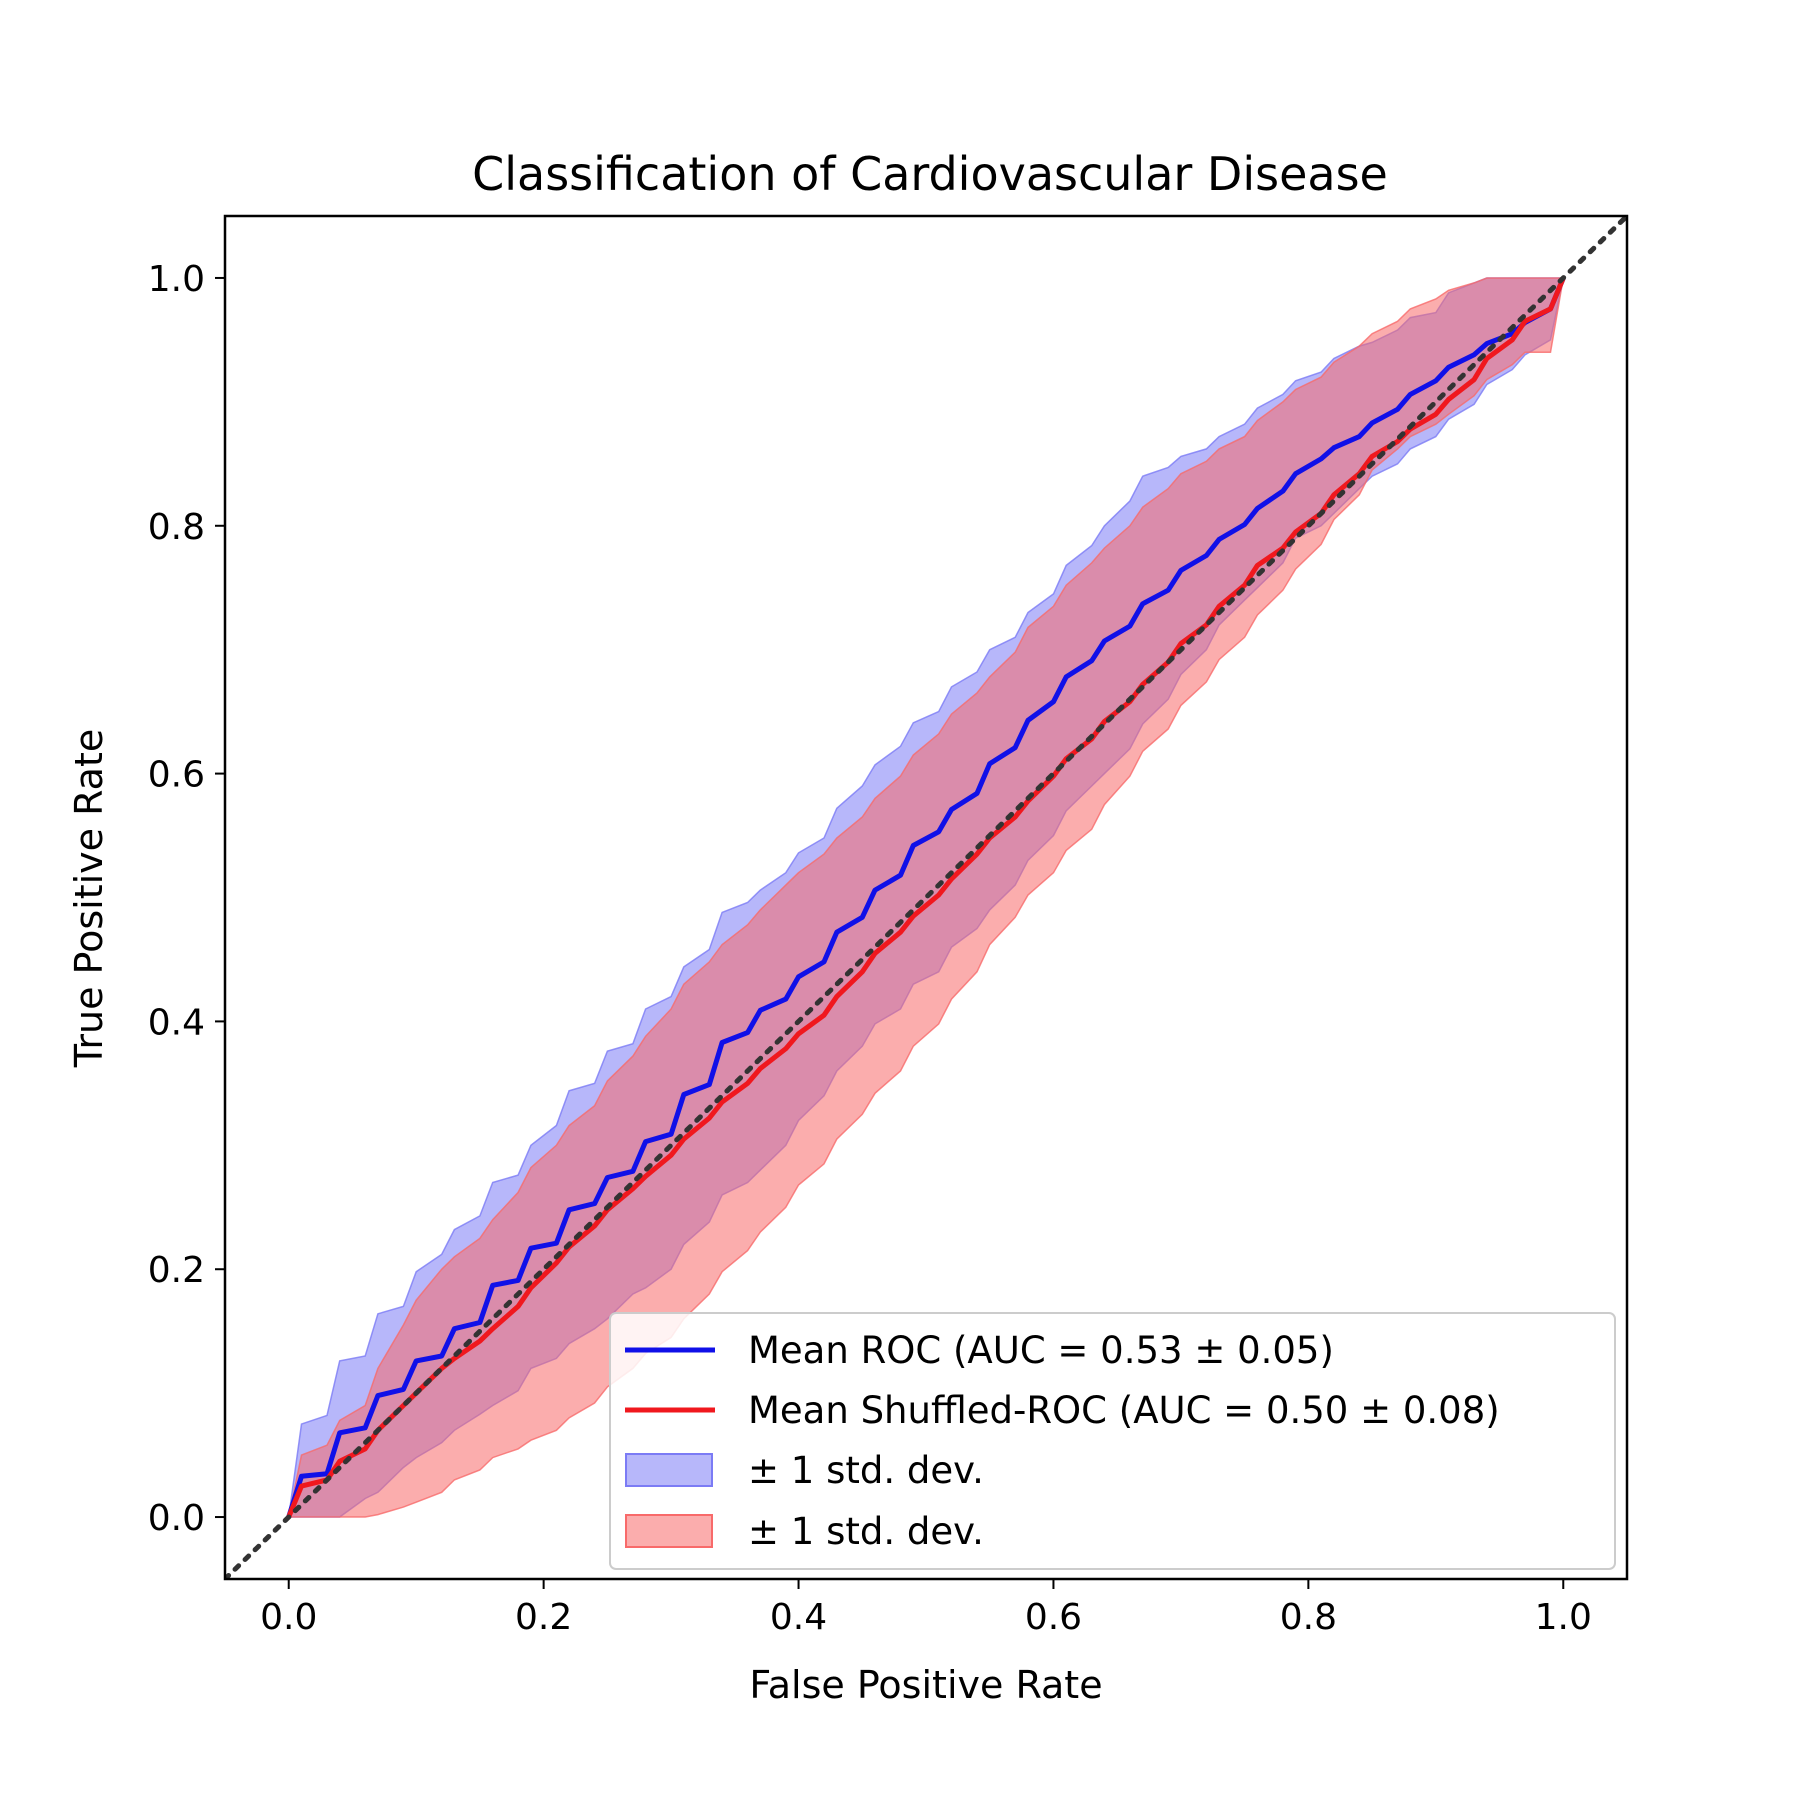  I want to click on y-tick-label: 1.0, so click(176, 279).